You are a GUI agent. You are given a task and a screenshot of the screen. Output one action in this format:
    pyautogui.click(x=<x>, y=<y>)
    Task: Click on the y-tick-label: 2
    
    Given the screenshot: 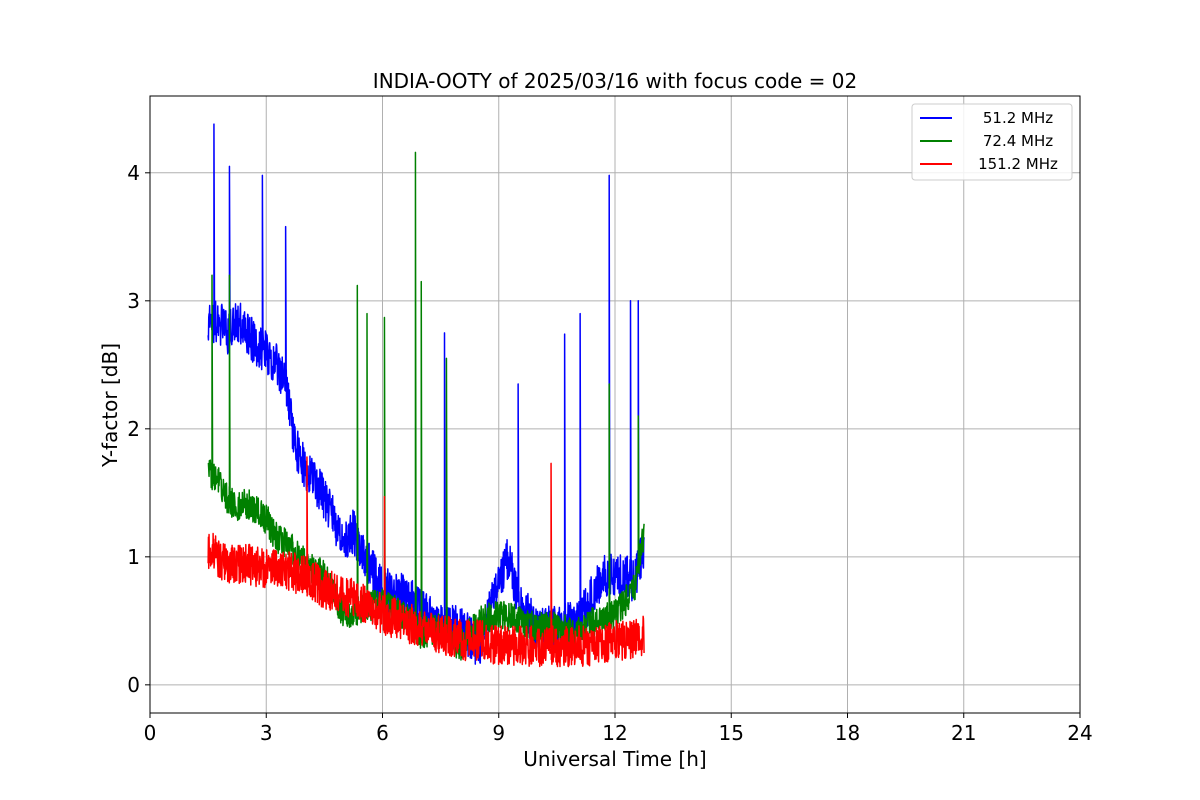 What is the action you would take?
    pyautogui.click(x=133, y=429)
    